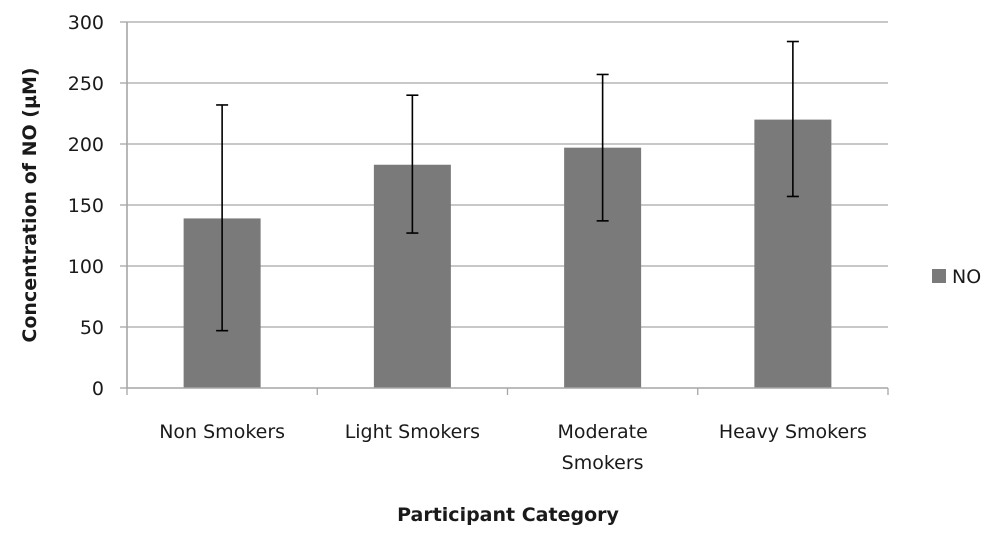 The height and width of the screenshot is (536, 1000). What do you see at coordinates (86, 145) in the screenshot?
I see `y-tick-label: 200` at bounding box center [86, 145].